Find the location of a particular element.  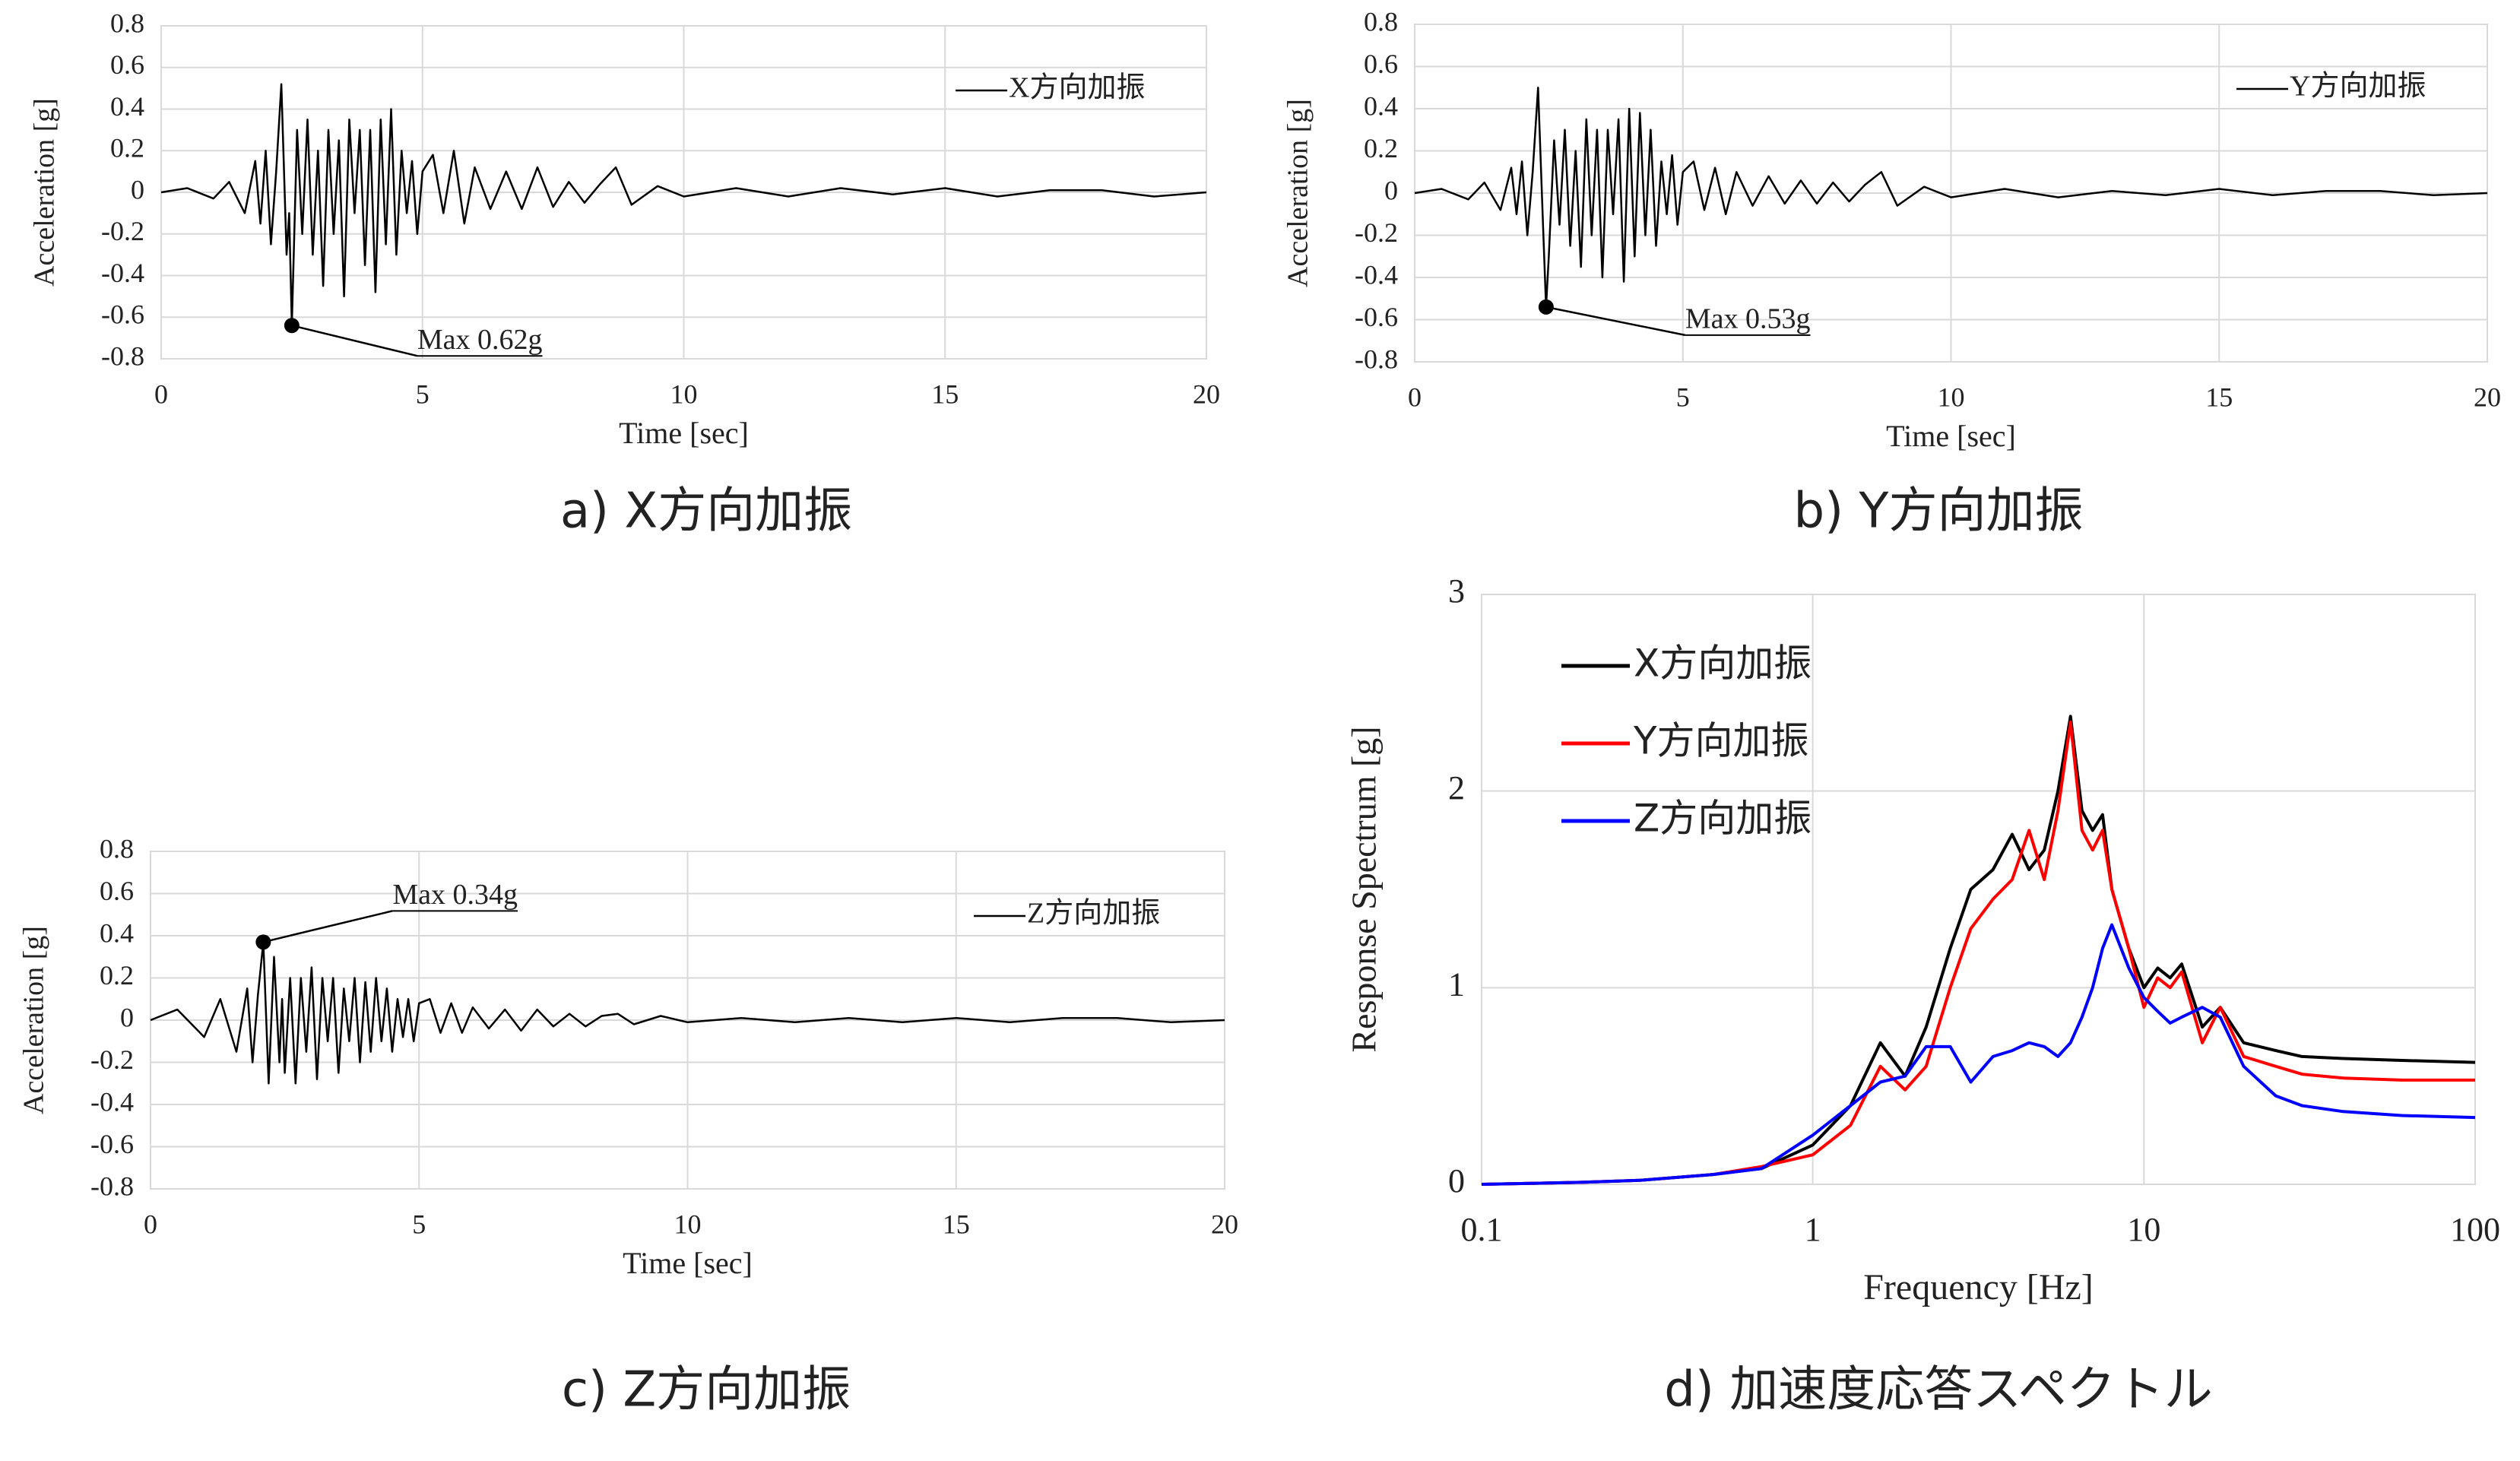

y-tick-label: 1 is located at coordinates (1456, 984).